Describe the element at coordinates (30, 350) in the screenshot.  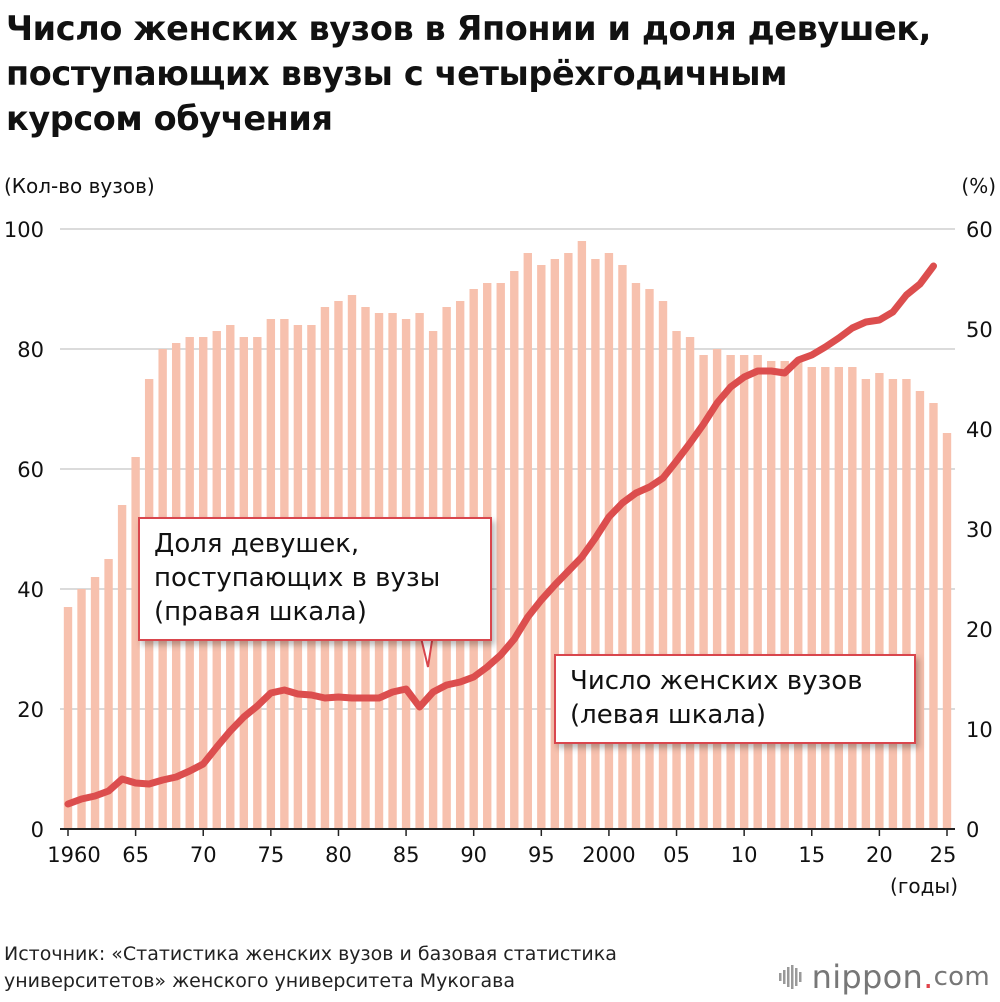
I see `left-tick-label: 80` at that location.